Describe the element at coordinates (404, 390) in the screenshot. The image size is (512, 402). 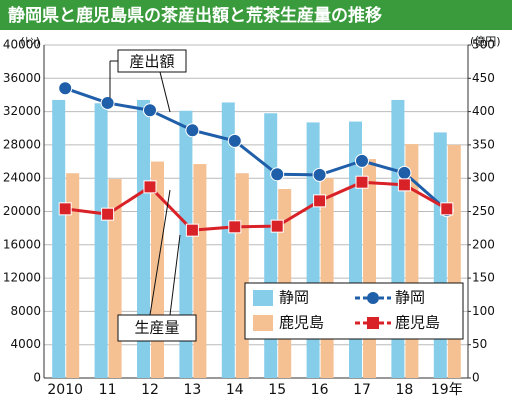
I see `x-tick-label: 18` at that location.